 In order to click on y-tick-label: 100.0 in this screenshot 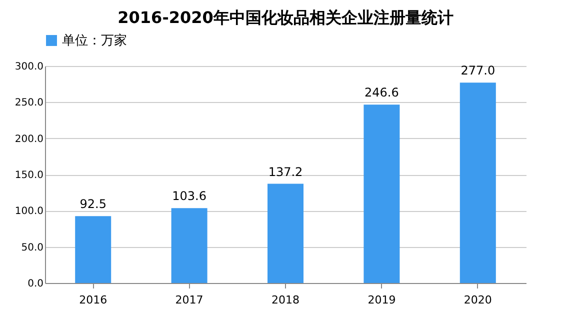, I will do `click(29, 212)`.